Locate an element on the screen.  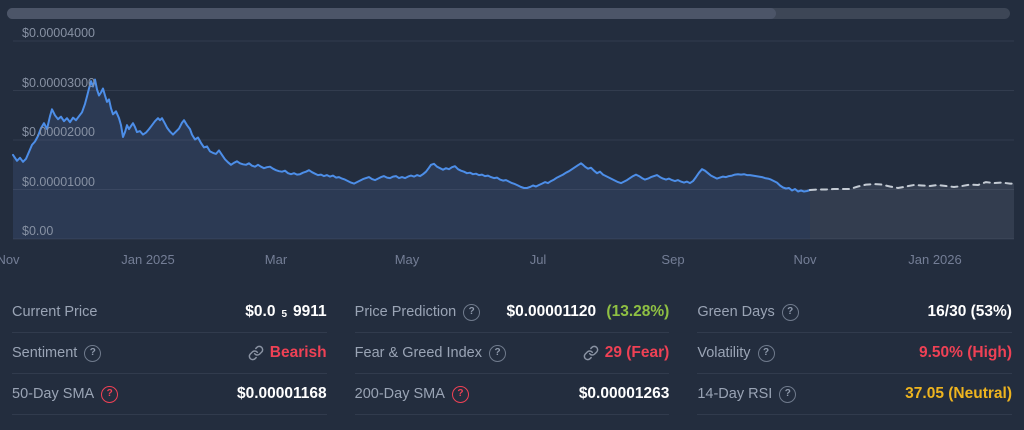
stat-value: $0.0 5 9911 is located at coordinates (285, 312).